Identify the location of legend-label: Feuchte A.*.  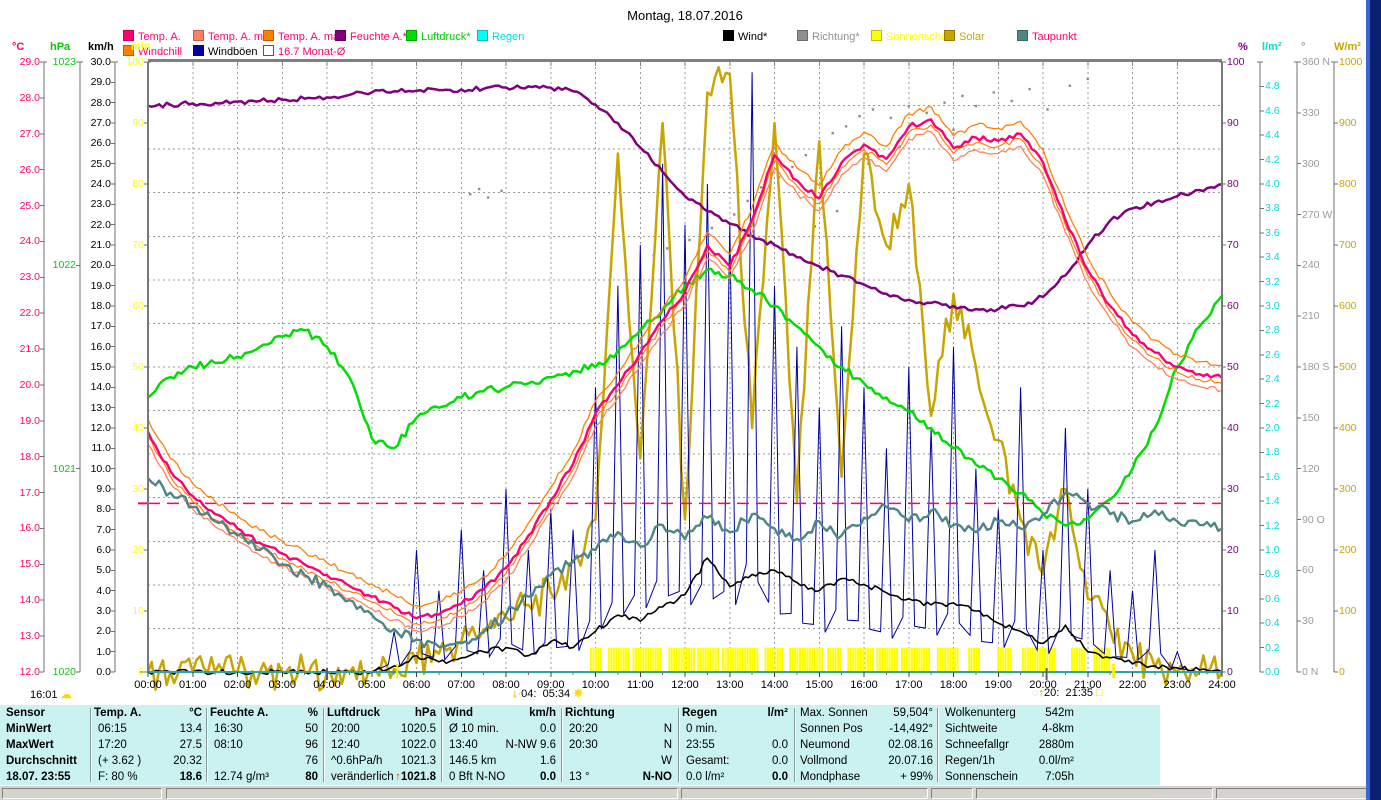
(378, 37).